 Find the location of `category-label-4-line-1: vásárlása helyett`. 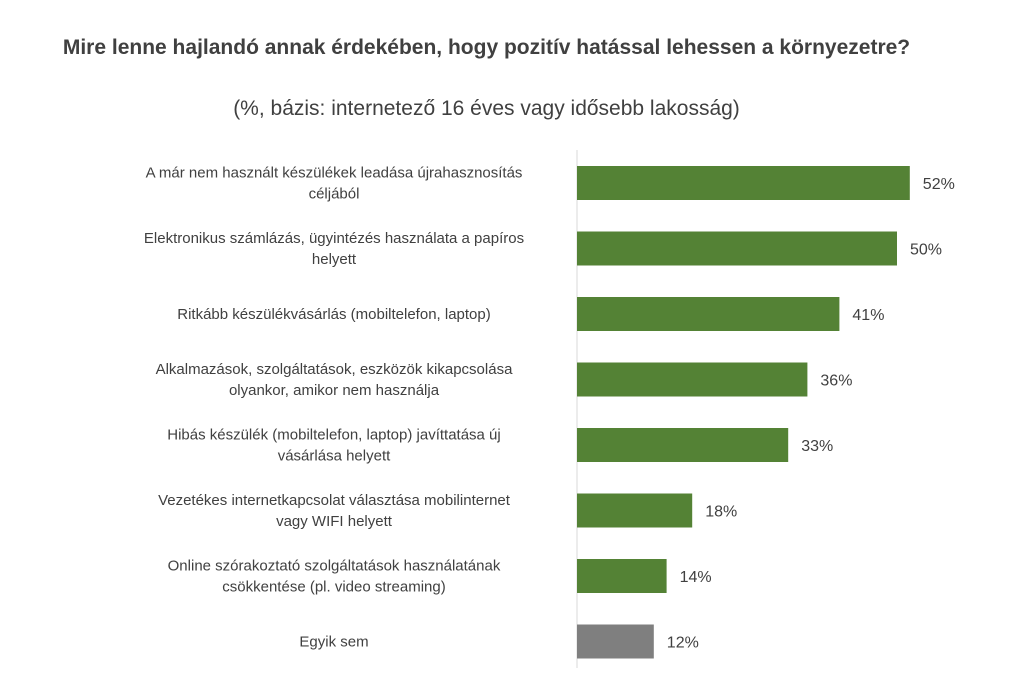

category-label-4-line-1: vásárlása helyett is located at coordinates (334, 456).